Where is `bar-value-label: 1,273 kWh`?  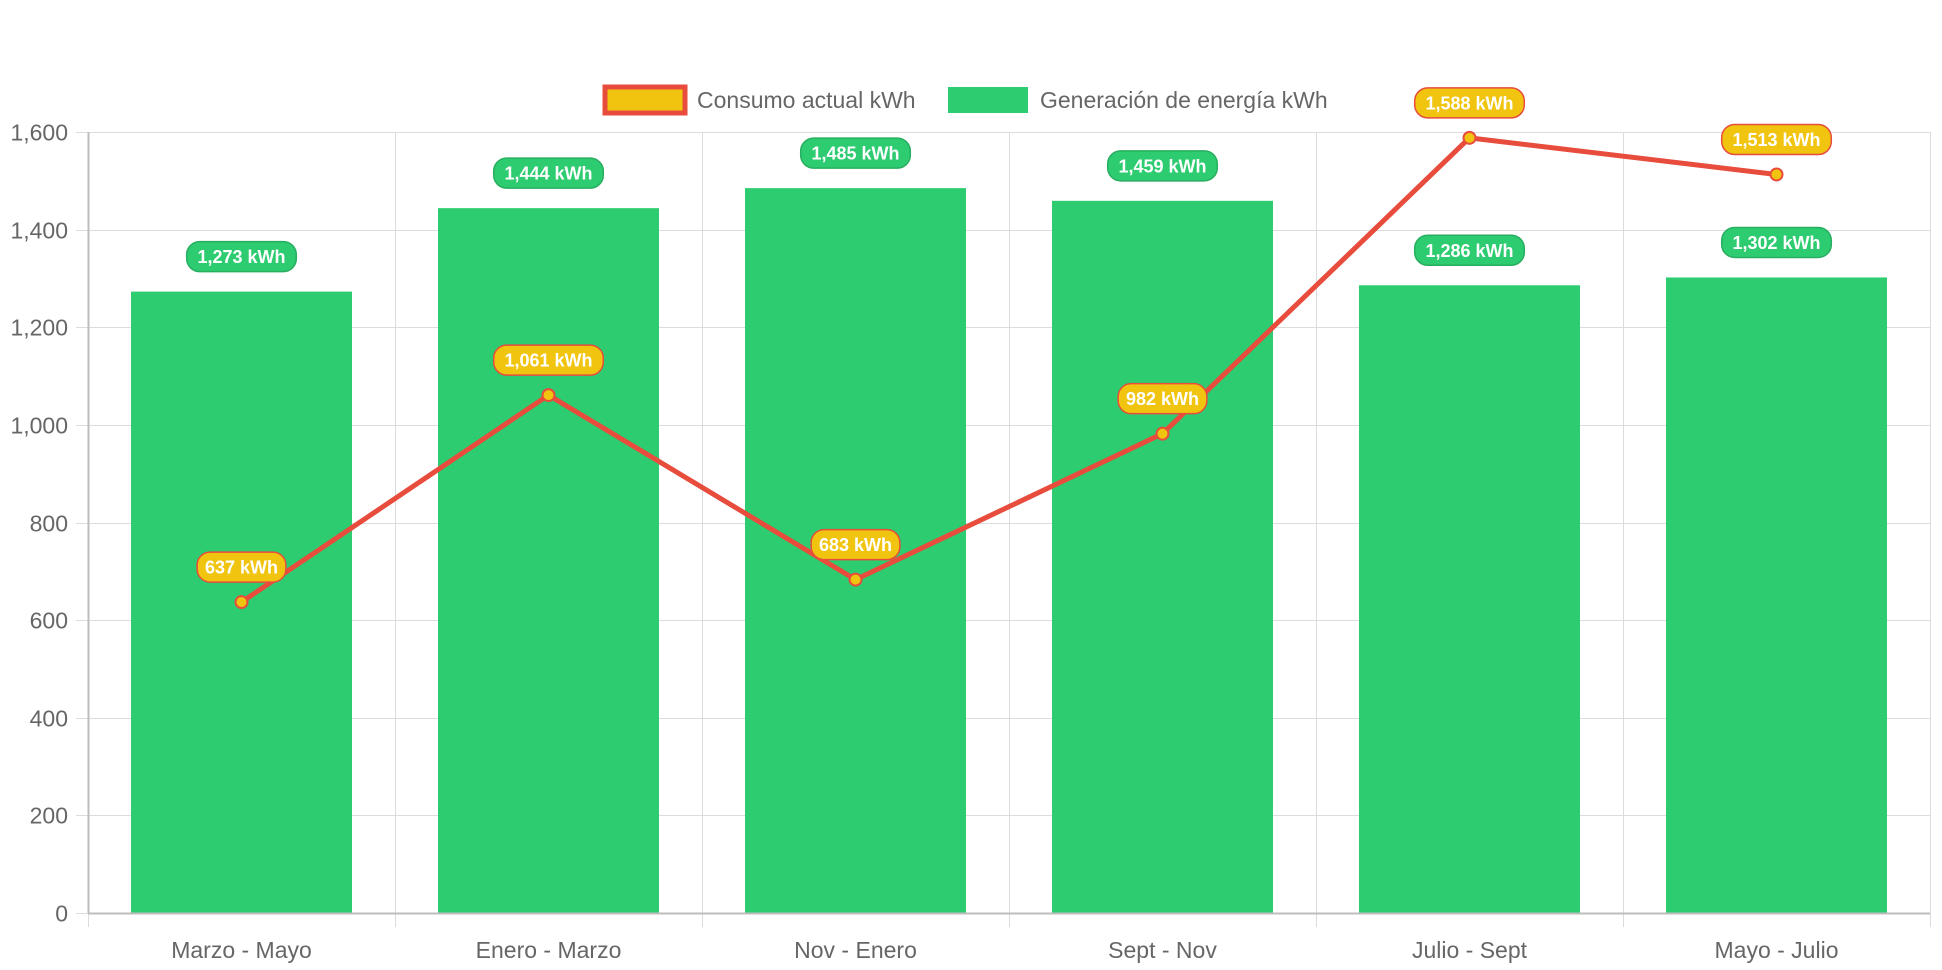
bar-value-label: 1,273 kWh is located at coordinates (241, 257).